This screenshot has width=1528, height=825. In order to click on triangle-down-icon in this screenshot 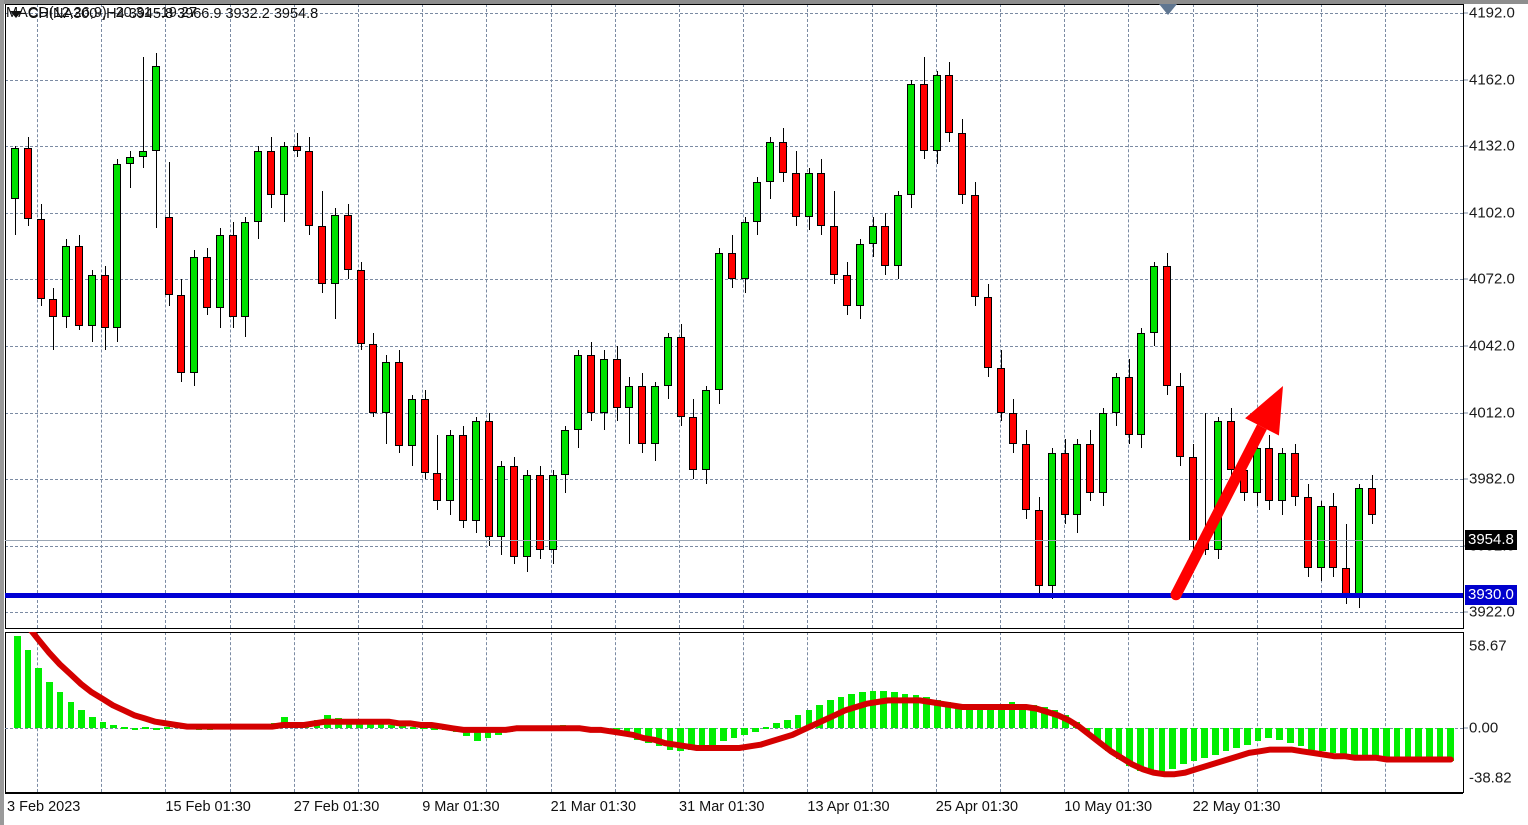, I will do `click(16, 14)`.